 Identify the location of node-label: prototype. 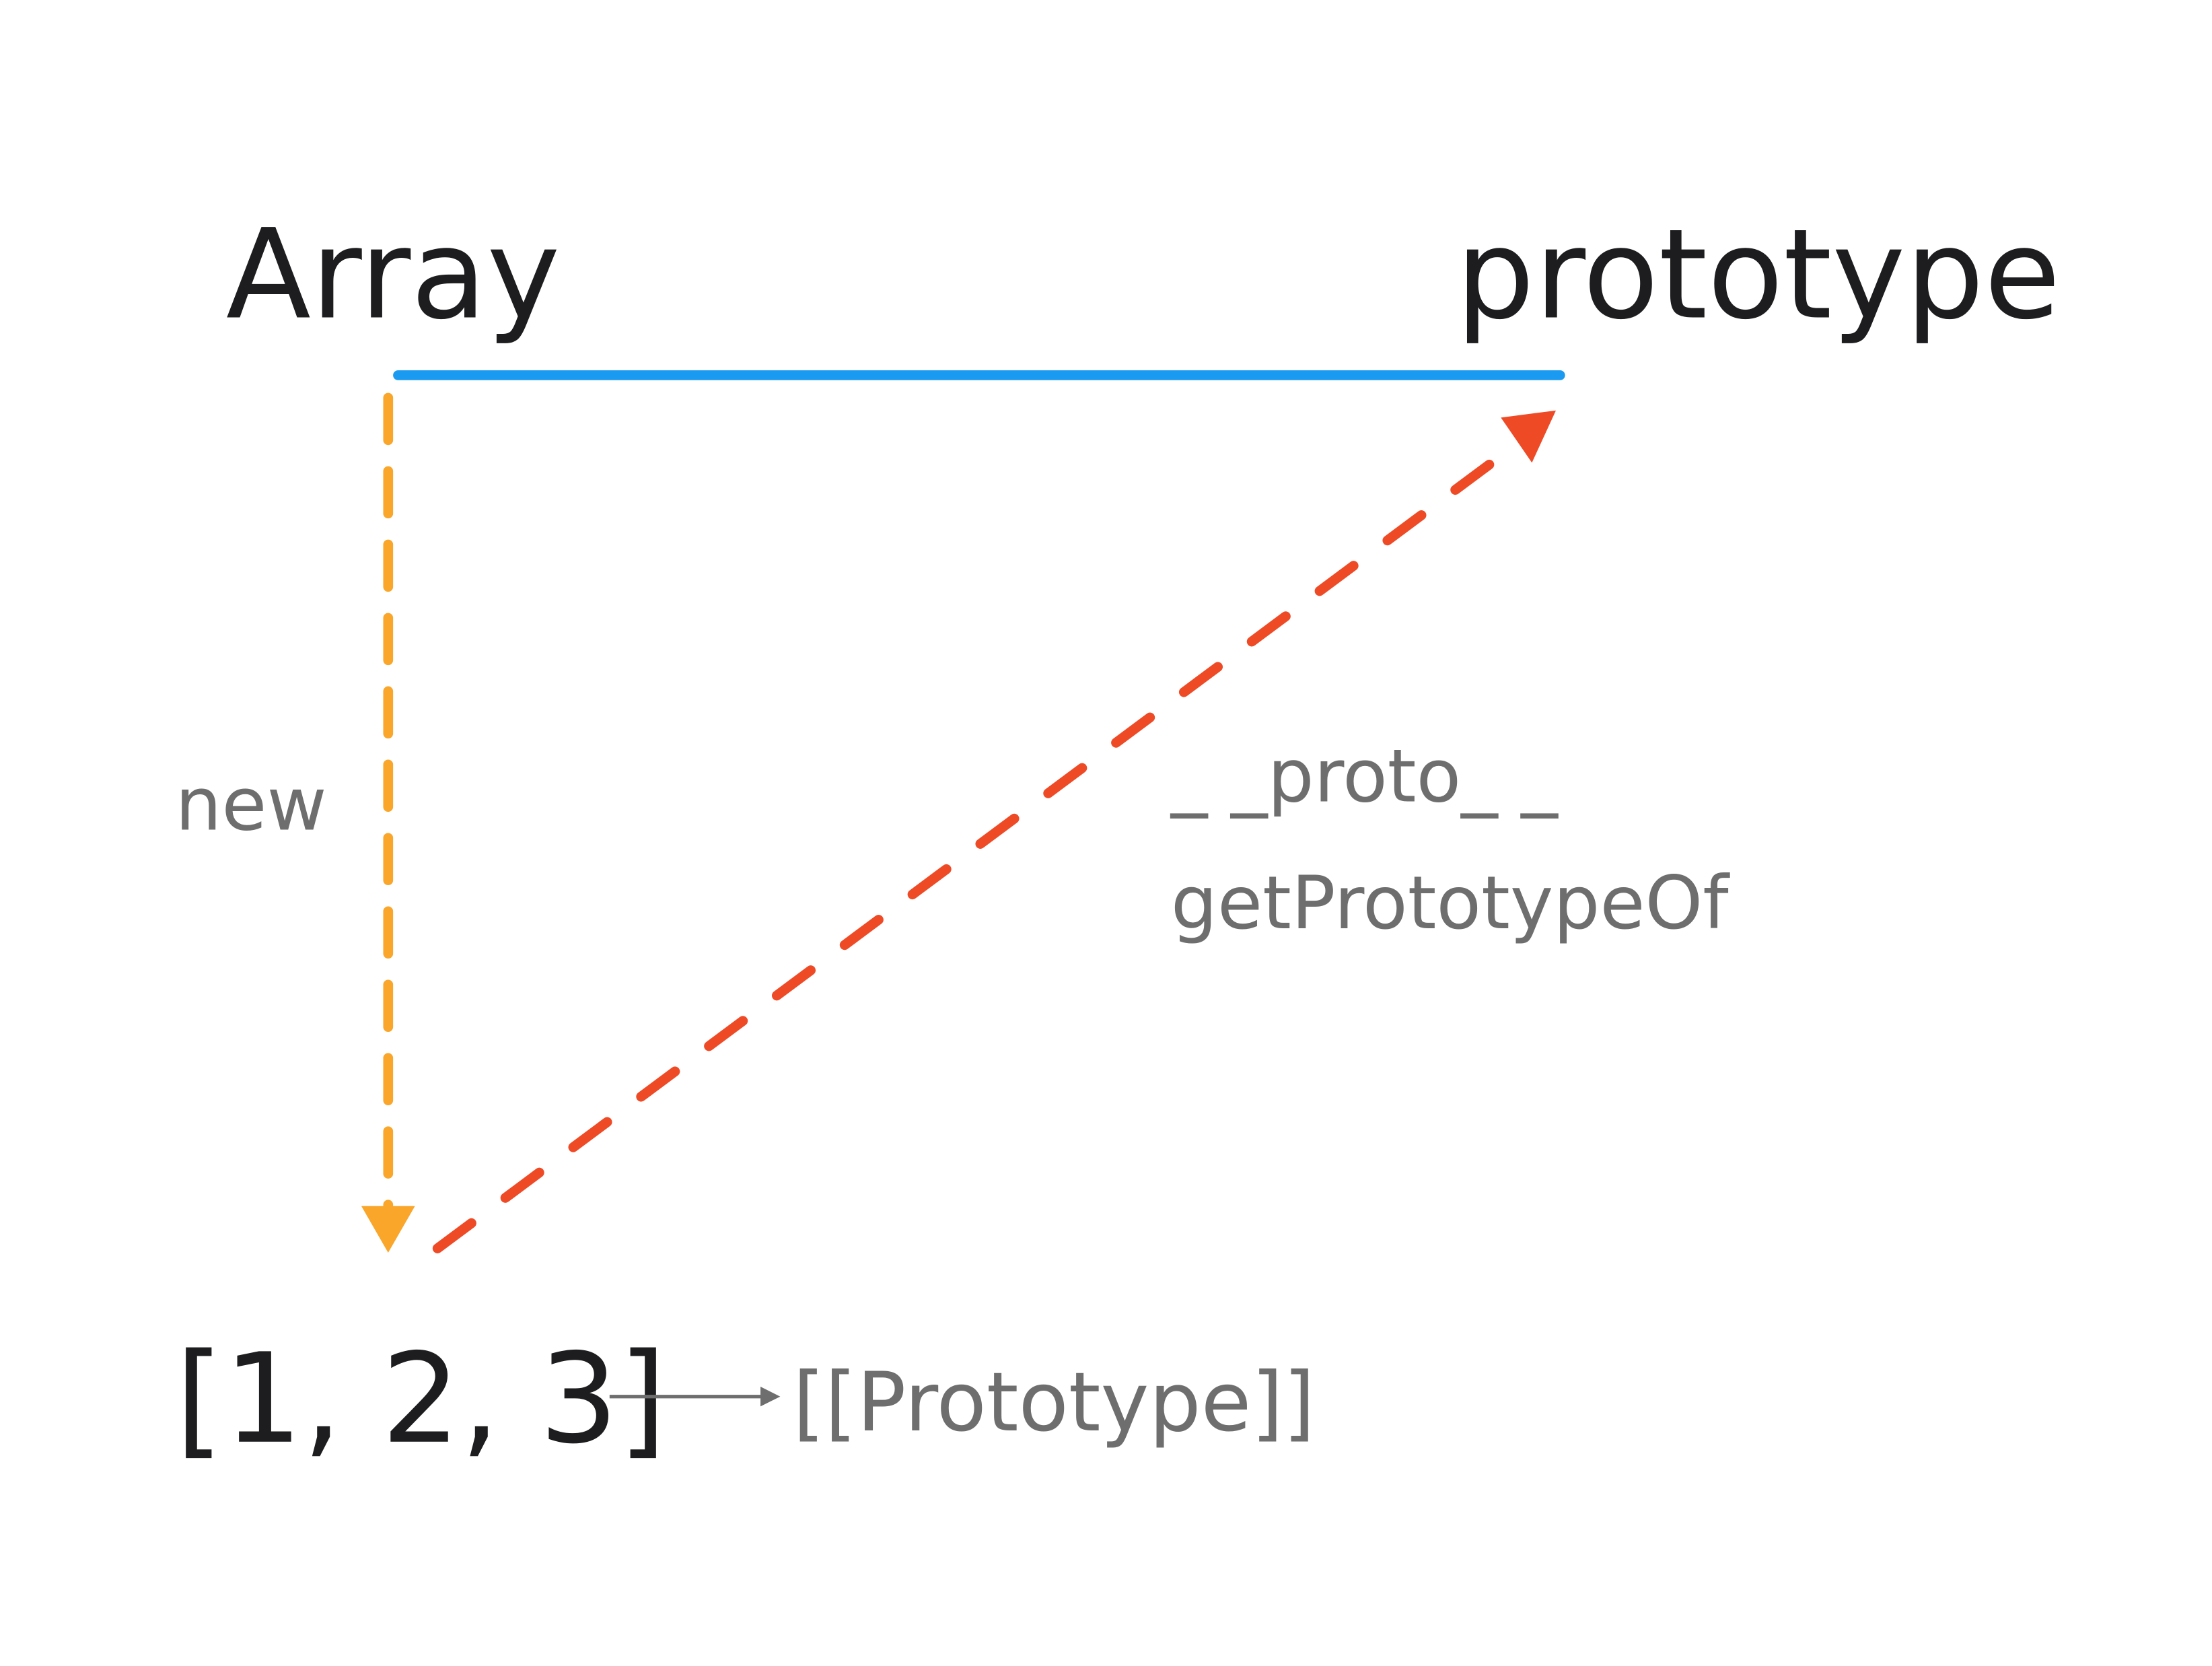
(1758, 275).